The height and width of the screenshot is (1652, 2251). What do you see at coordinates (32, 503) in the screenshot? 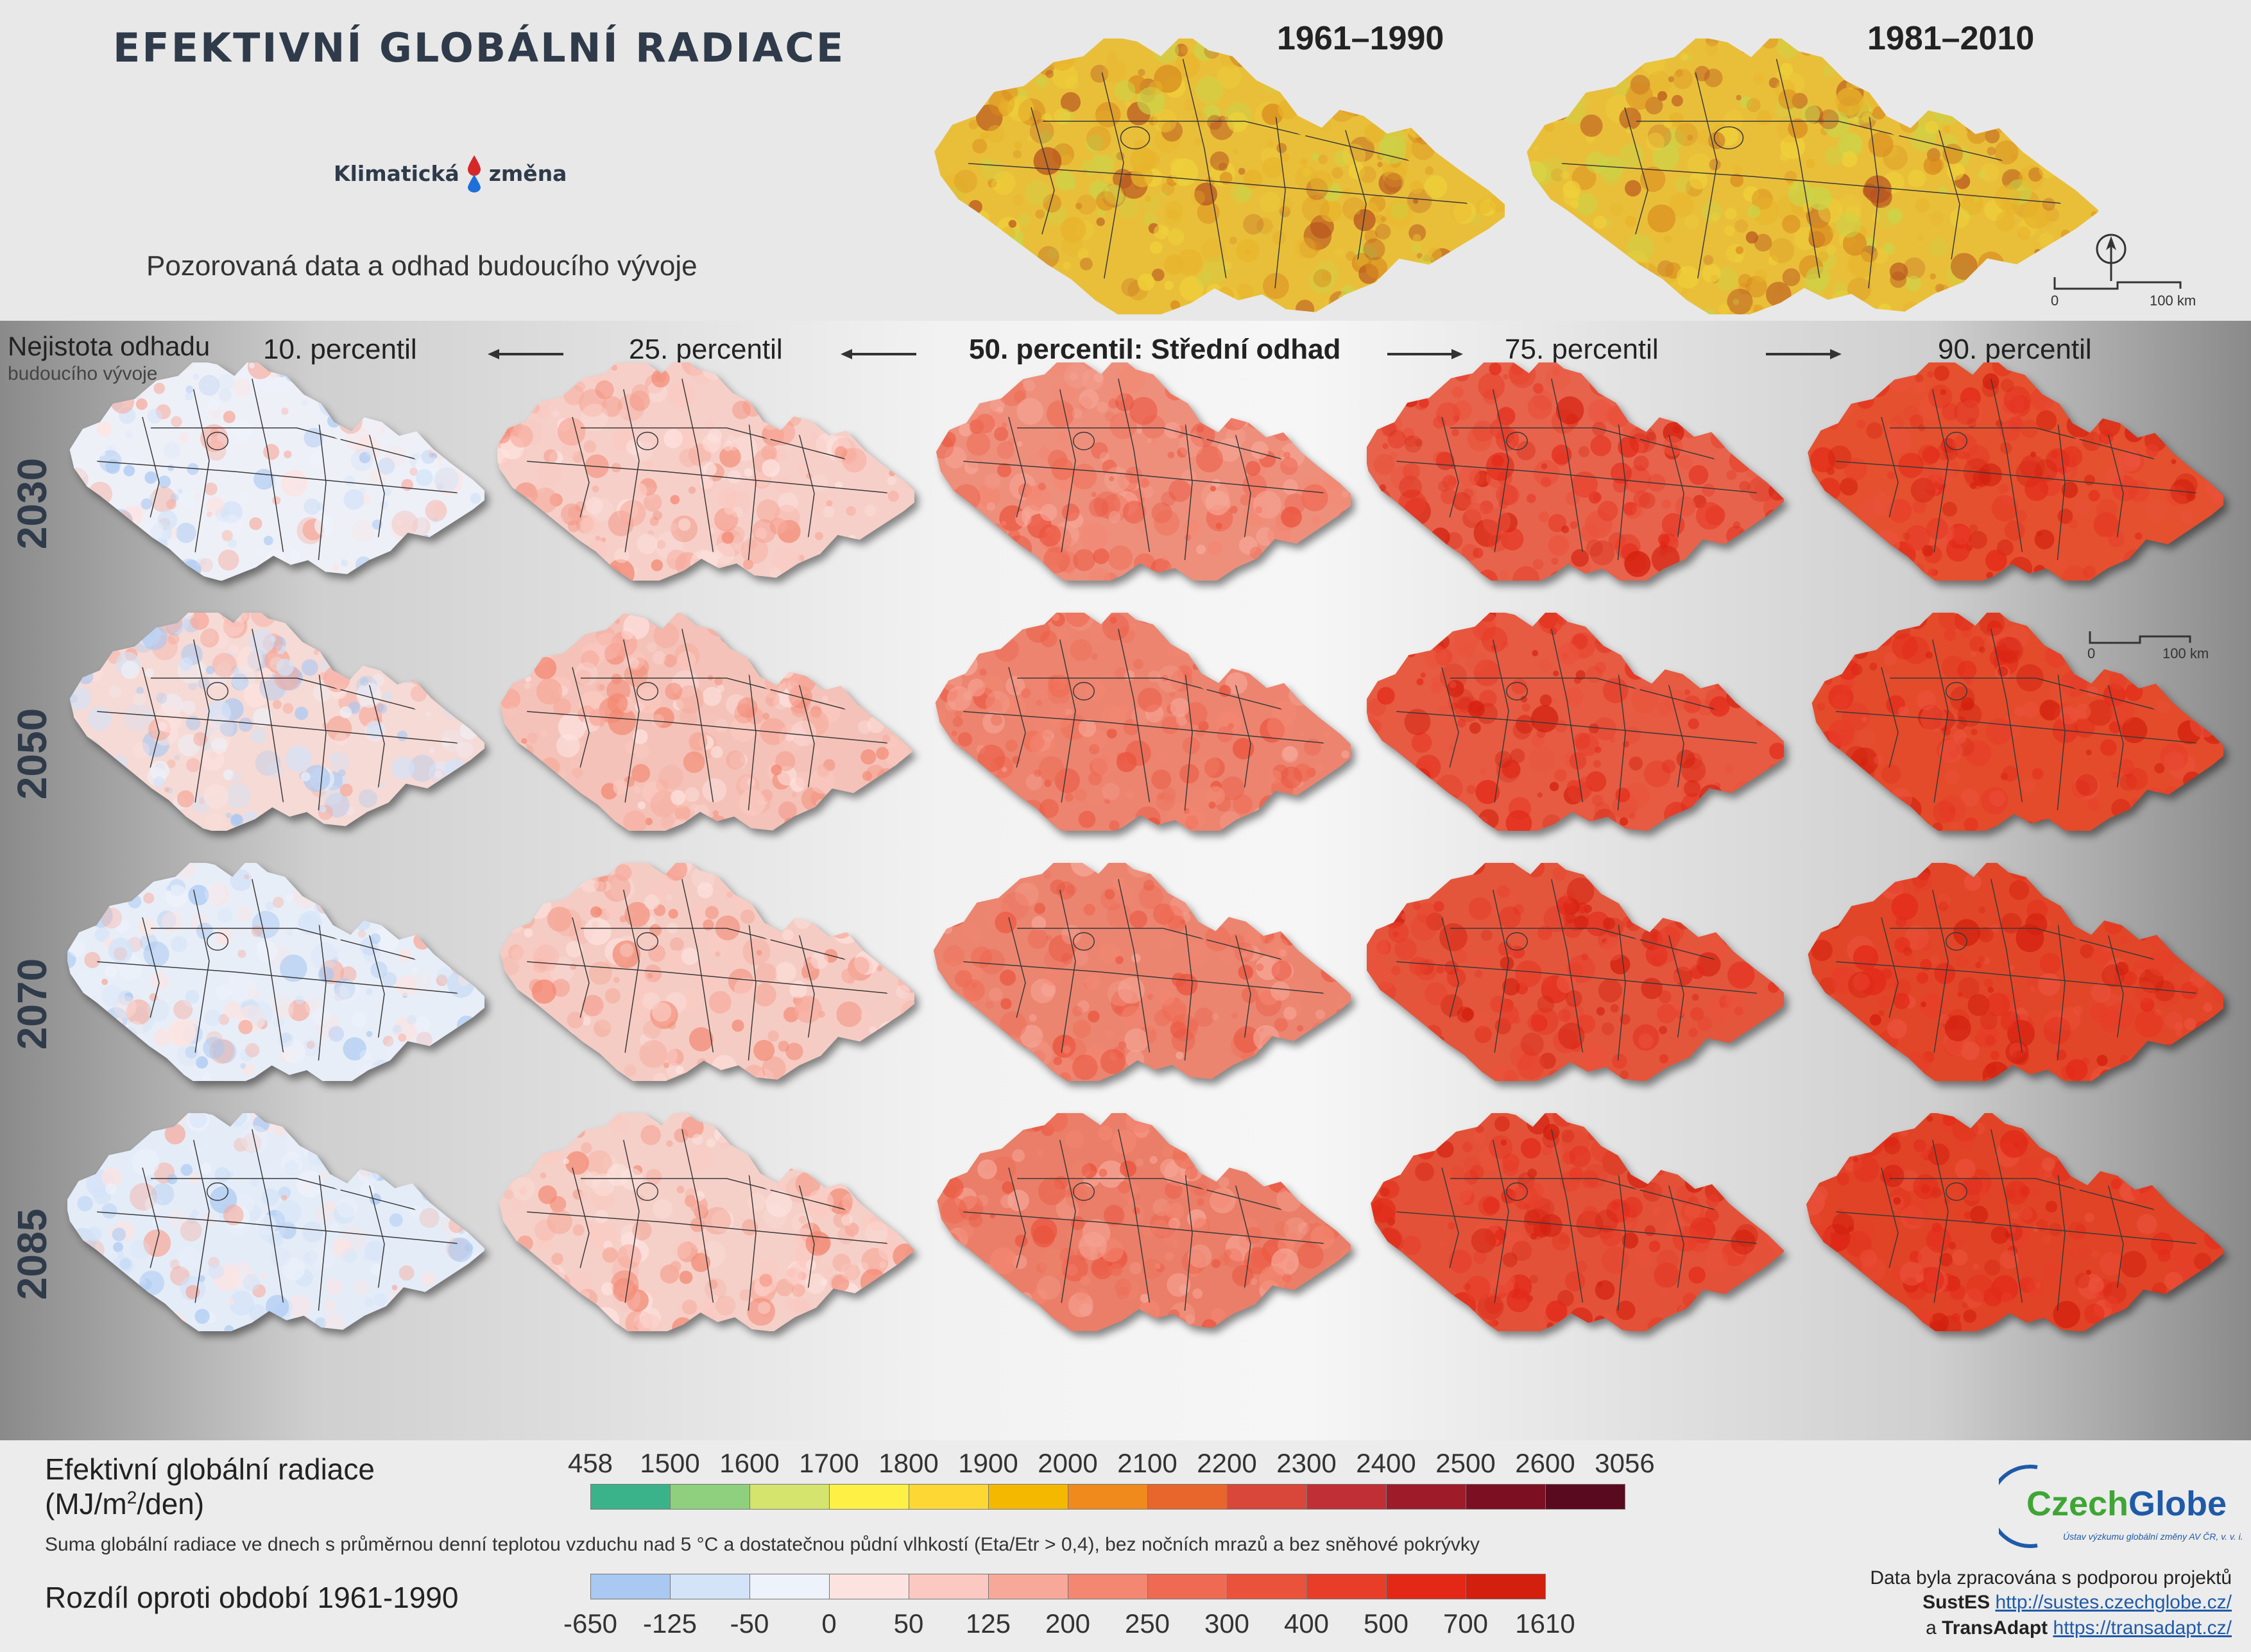
I see `year-label-2030: 2030` at bounding box center [32, 503].